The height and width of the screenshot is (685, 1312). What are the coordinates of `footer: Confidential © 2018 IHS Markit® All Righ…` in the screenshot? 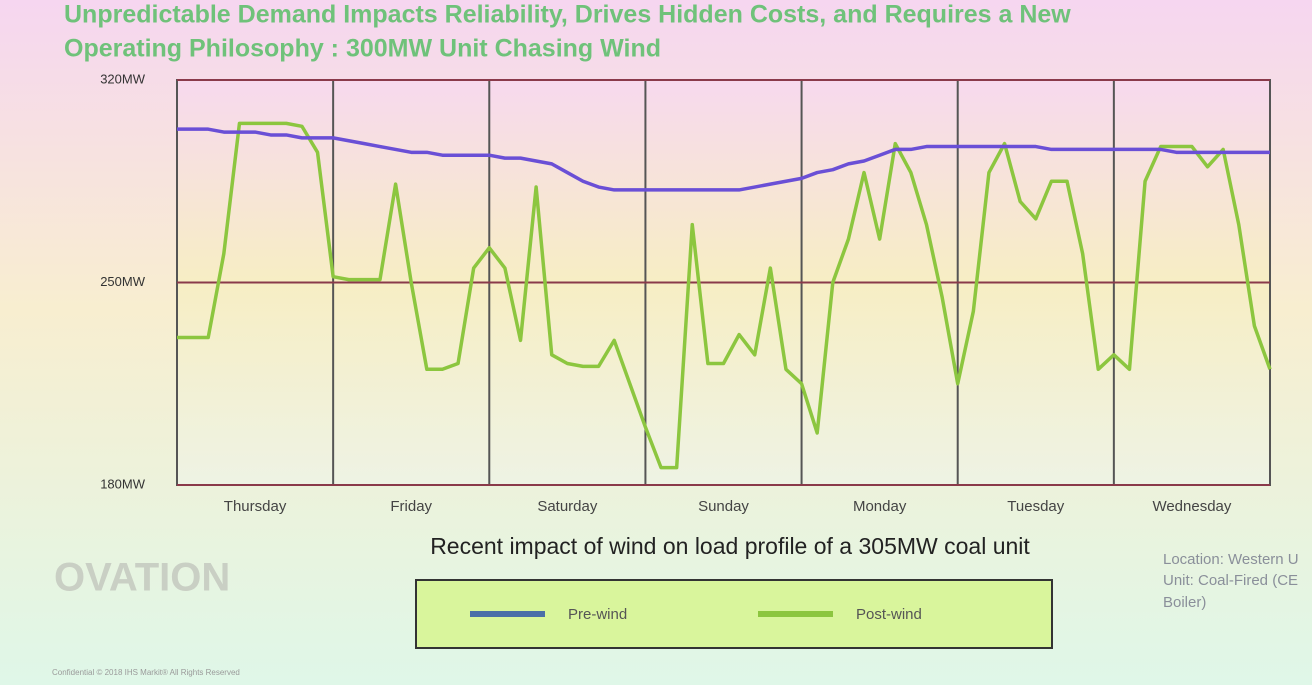 It's located at (146, 672).